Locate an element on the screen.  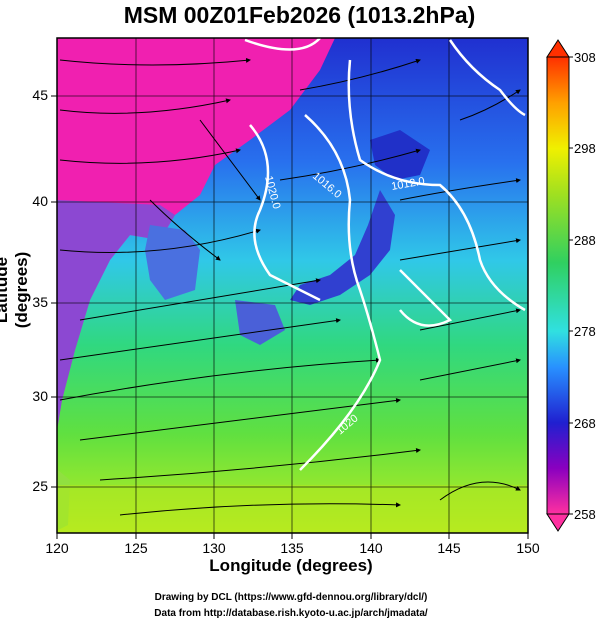
colorbar-tick-label: 308 is located at coordinates (585, 57).